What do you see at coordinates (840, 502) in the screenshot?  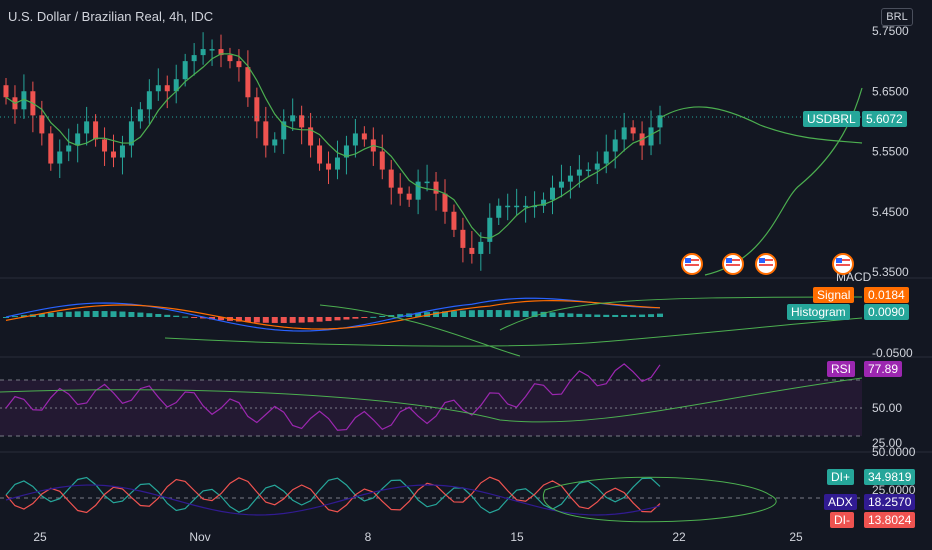 I see `adx-label-tag: ADX` at bounding box center [840, 502].